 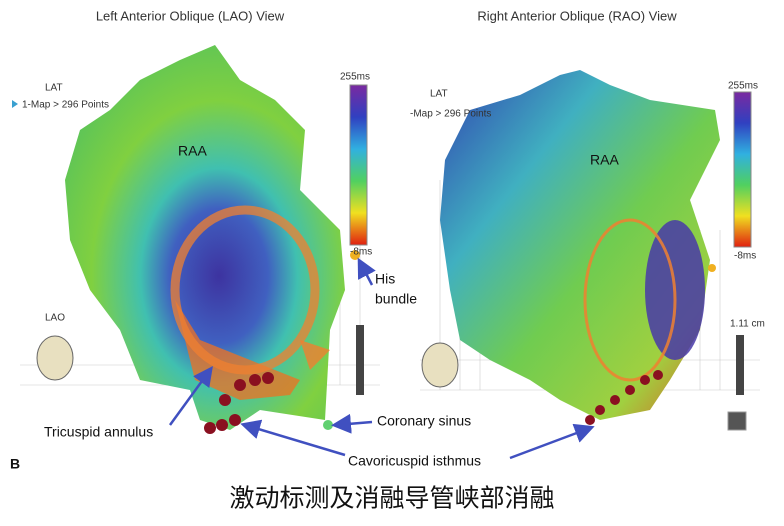 What do you see at coordinates (450, 114) in the screenshot?
I see `points-label: -Map > 296 Points` at bounding box center [450, 114].